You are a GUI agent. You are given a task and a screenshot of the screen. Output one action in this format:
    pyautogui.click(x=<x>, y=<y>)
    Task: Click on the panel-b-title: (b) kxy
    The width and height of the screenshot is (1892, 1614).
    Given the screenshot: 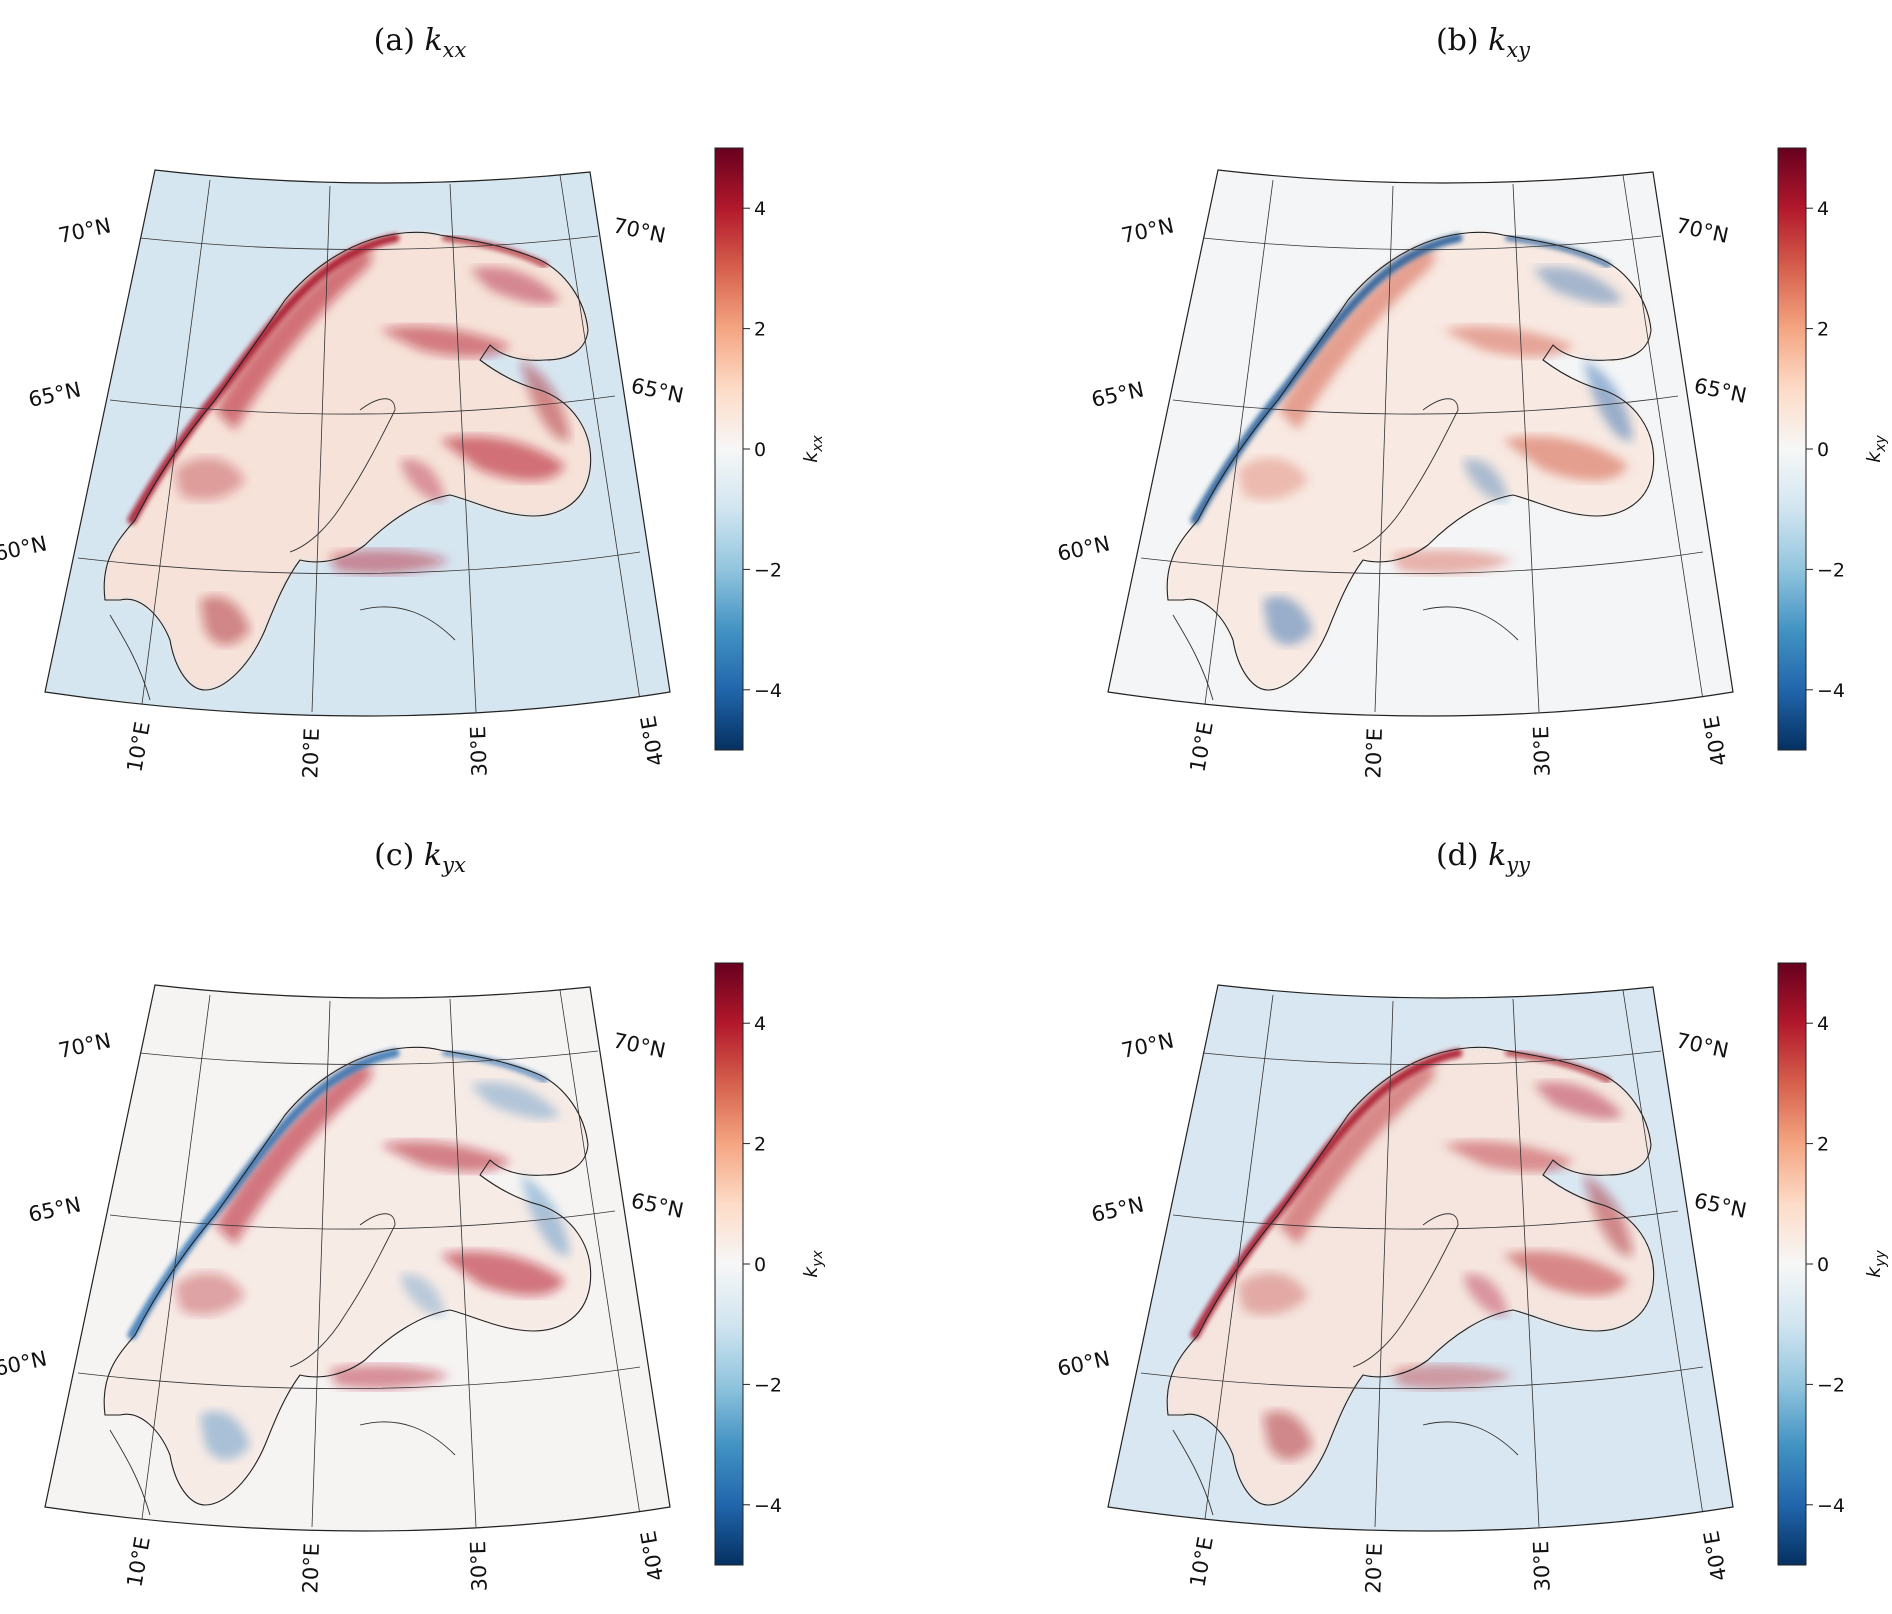 What is the action you would take?
    pyautogui.click(x=1483, y=42)
    